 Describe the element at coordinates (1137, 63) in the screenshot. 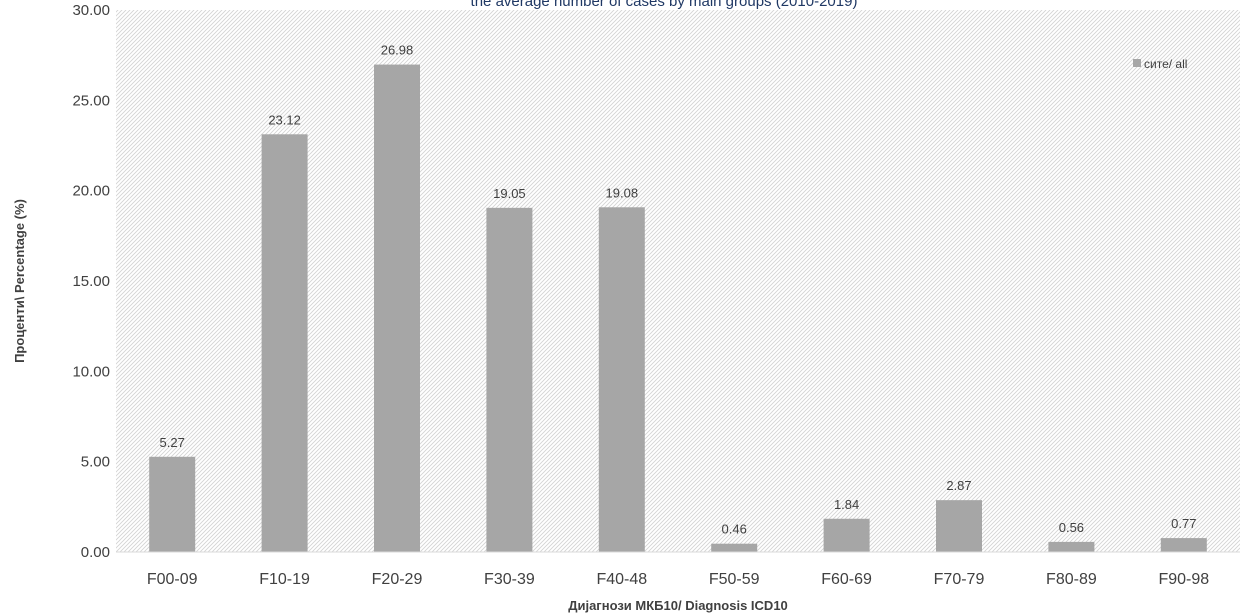

I see `legend-swatch` at that location.